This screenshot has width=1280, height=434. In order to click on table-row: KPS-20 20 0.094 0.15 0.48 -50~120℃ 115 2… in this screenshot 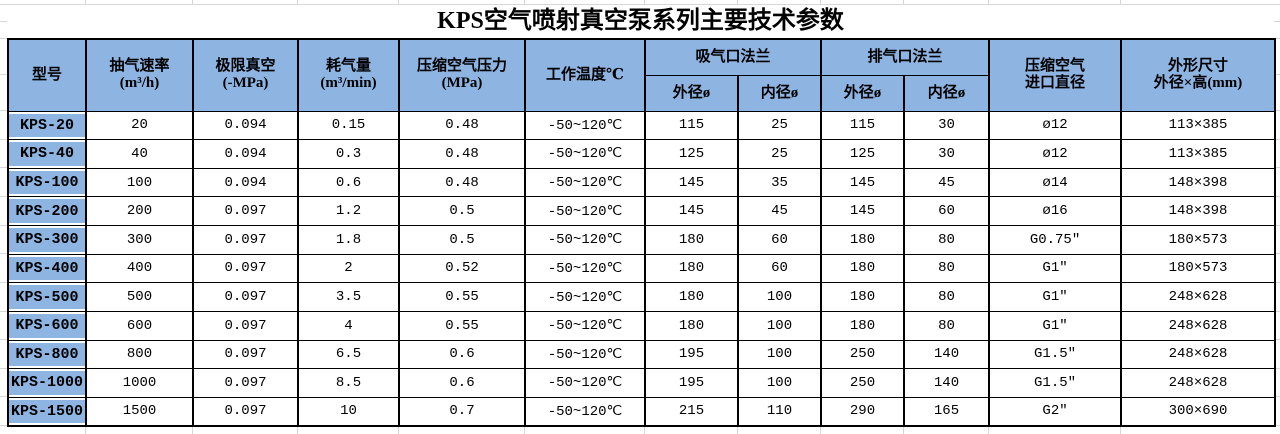, I will do `click(642, 125)`.